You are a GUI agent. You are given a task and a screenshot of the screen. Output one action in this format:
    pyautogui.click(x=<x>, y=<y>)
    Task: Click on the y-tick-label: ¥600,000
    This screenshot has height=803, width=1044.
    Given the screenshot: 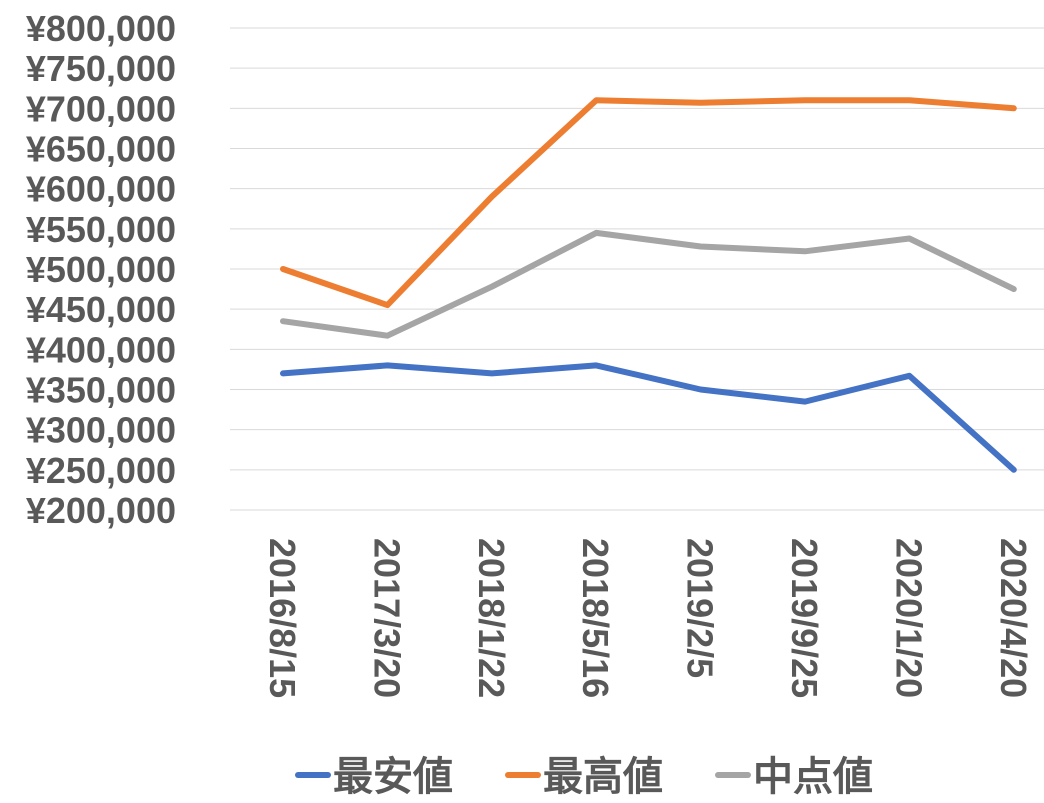 What is the action you would take?
    pyautogui.click(x=101, y=189)
    